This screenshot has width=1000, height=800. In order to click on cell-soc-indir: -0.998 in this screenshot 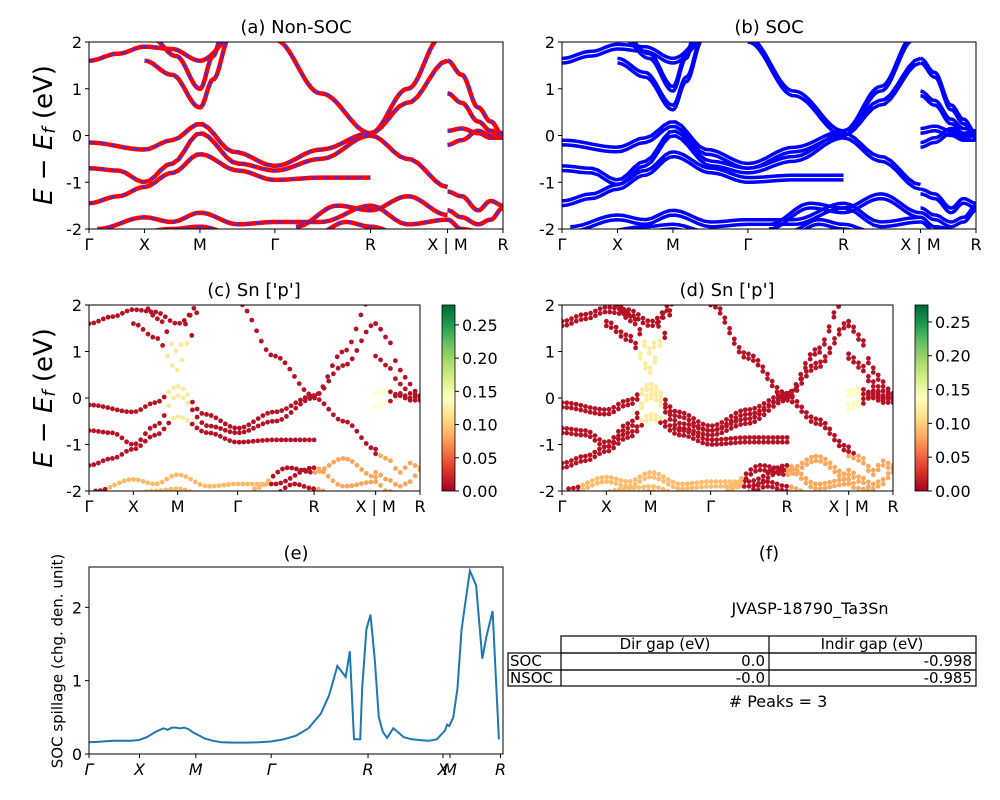, I will do `click(948, 661)`.